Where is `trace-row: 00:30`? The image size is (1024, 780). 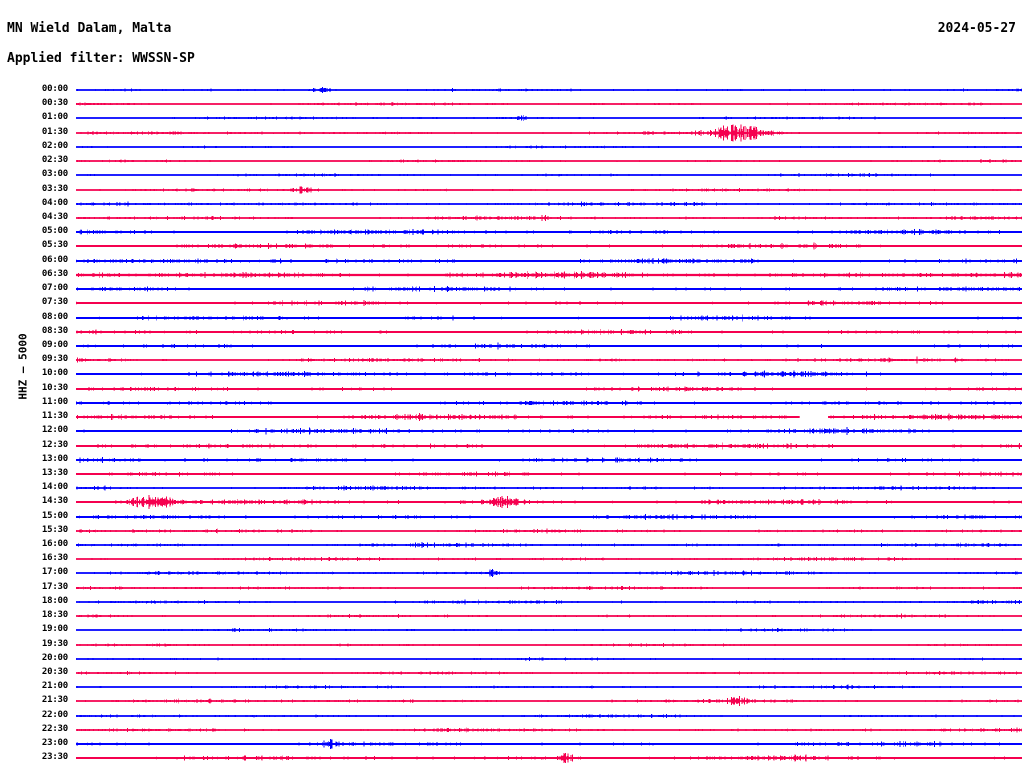
trace-row: 00:30 is located at coordinates (512, 103).